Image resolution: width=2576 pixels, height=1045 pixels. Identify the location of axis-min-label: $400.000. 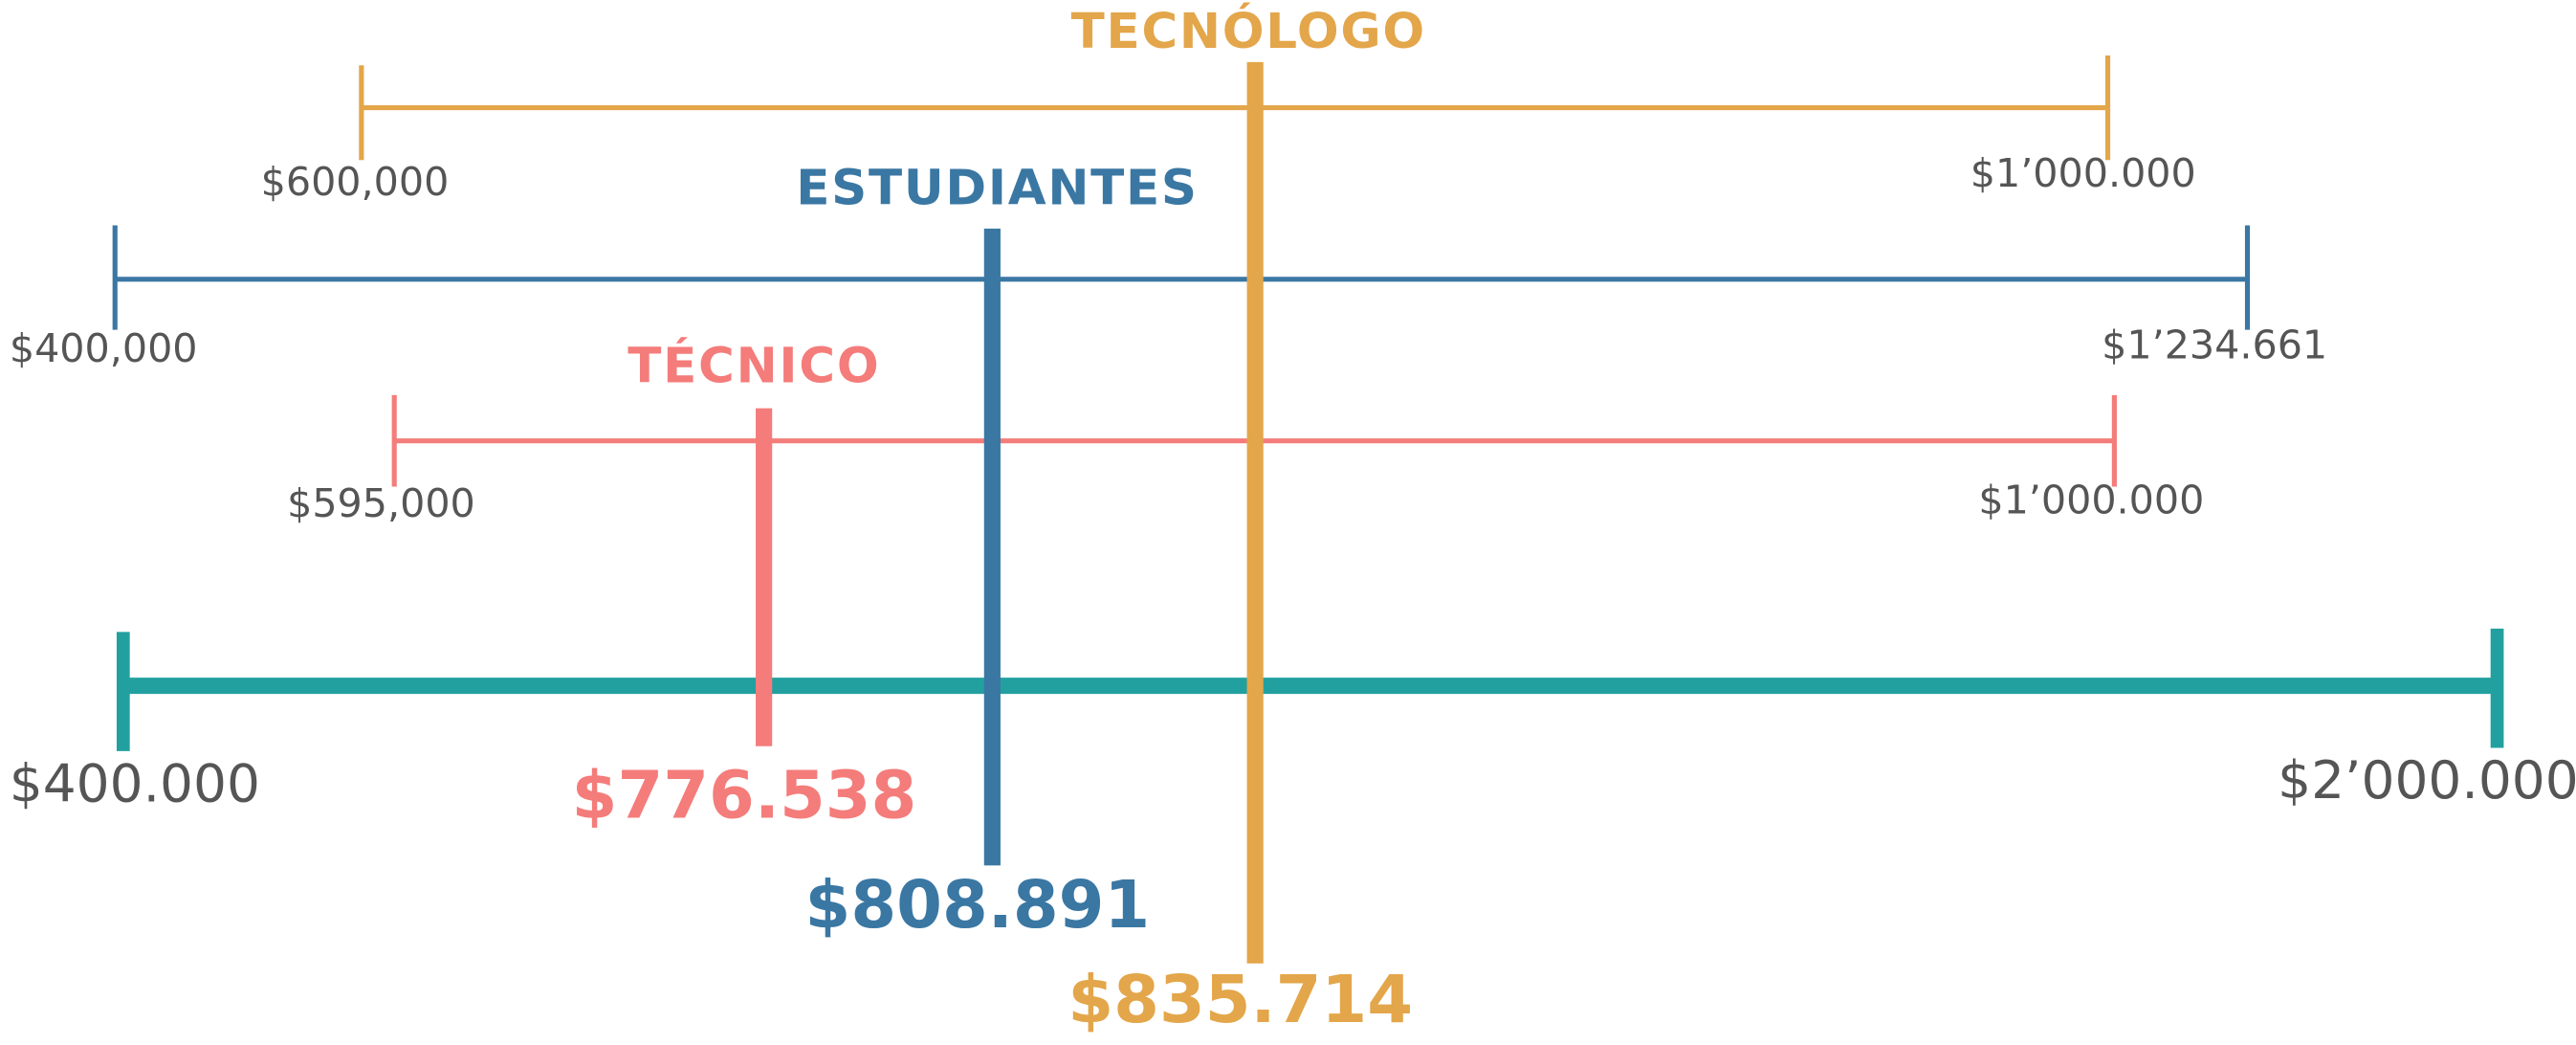
(135, 784).